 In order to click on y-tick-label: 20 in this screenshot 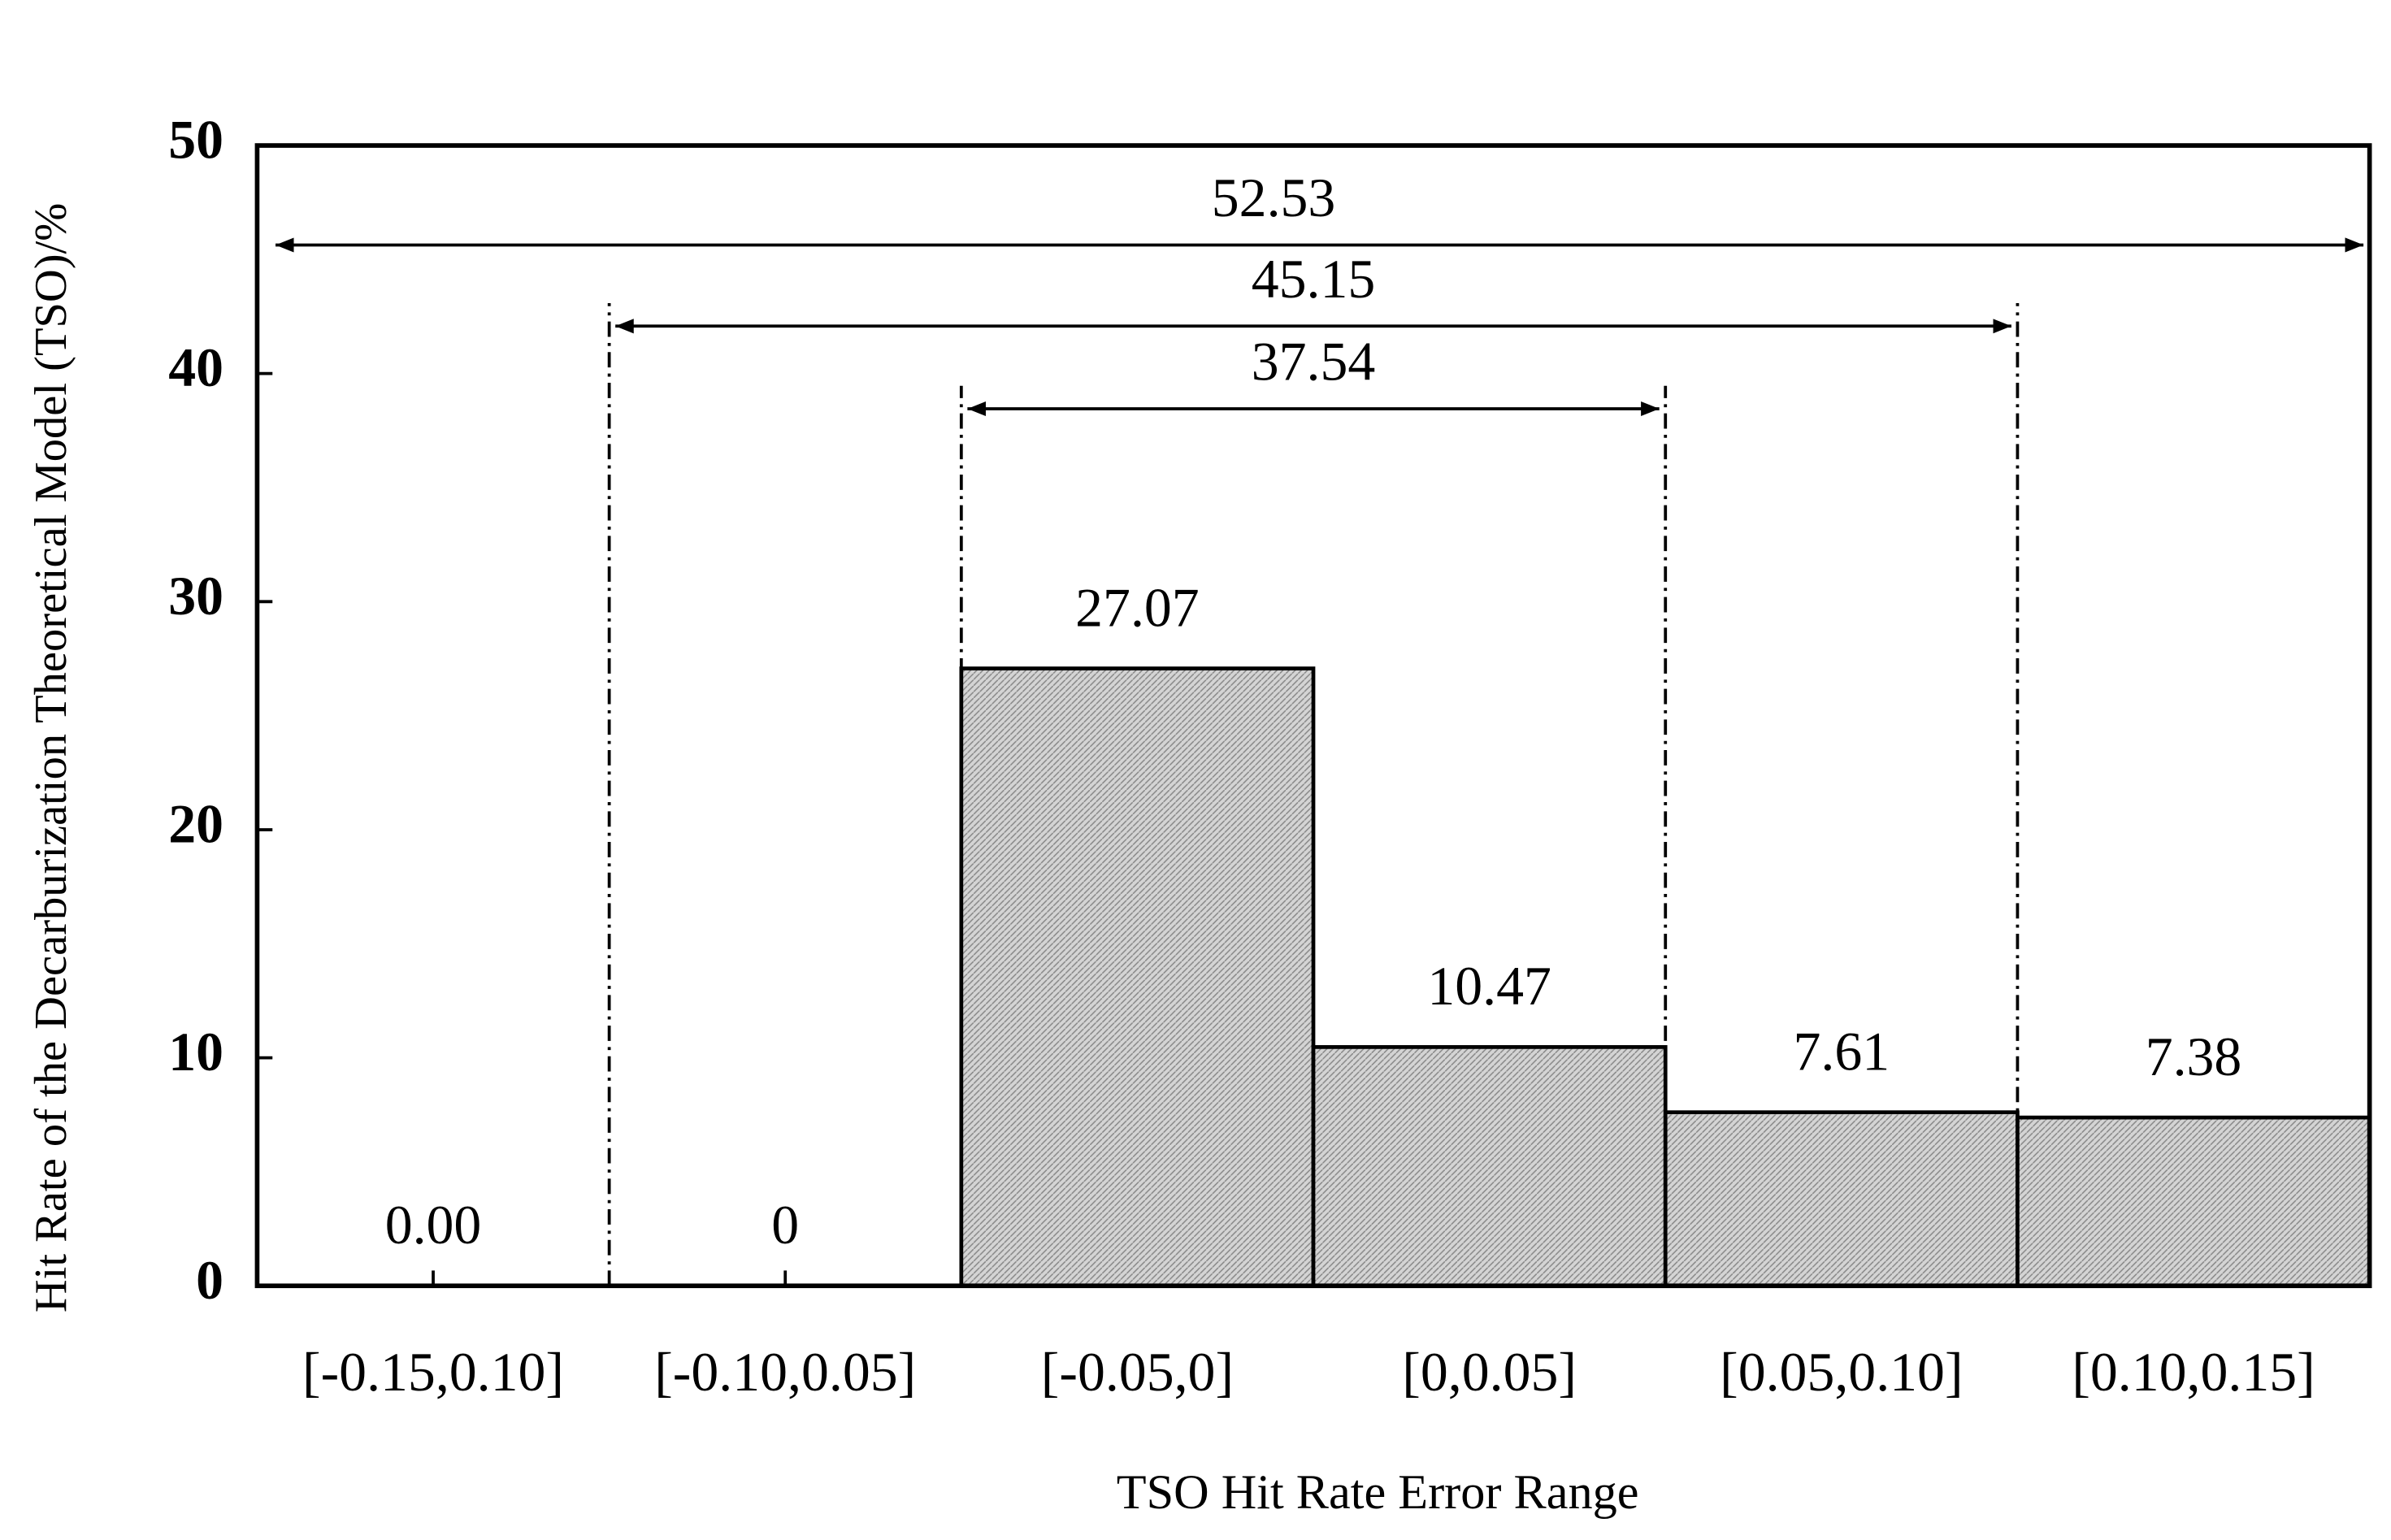, I will do `click(196, 824)`.